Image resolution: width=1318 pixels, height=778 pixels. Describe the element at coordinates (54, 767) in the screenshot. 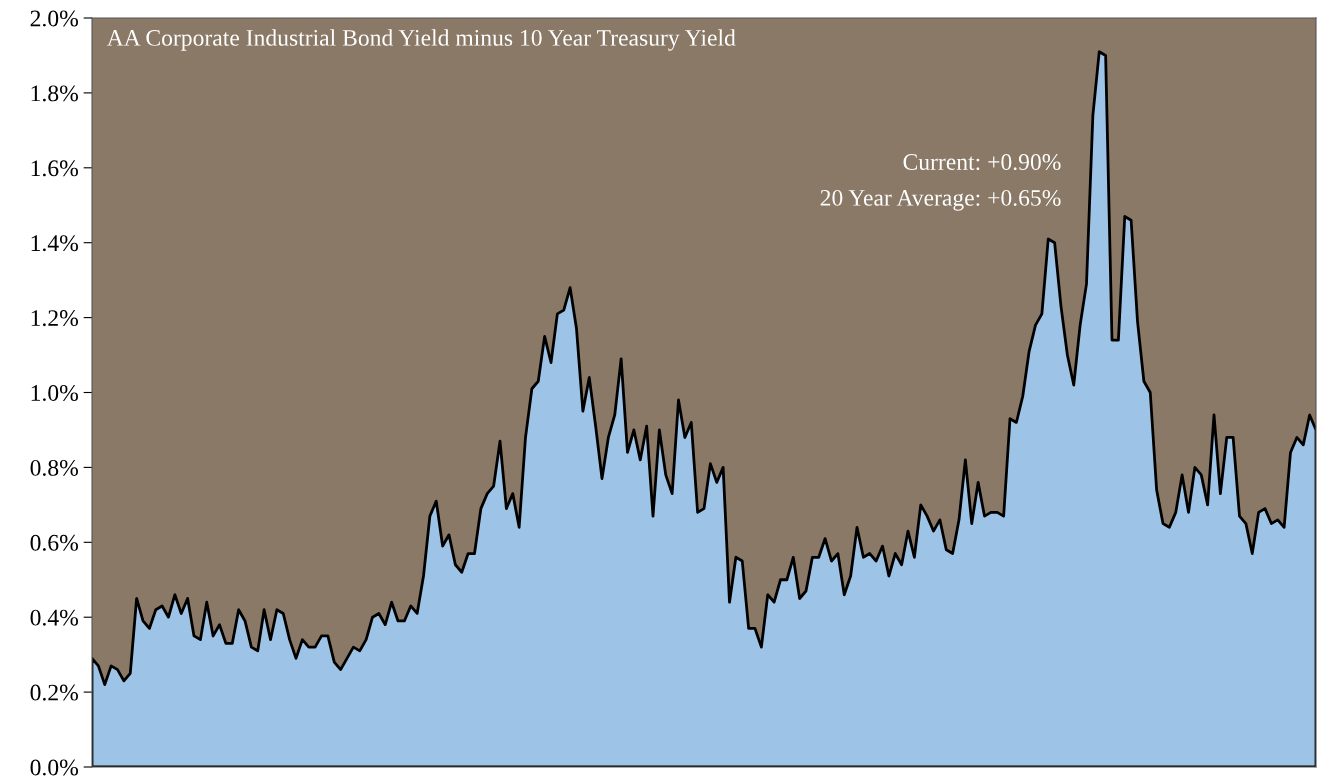

I see `y-tick-label: 0.0%` at that location.